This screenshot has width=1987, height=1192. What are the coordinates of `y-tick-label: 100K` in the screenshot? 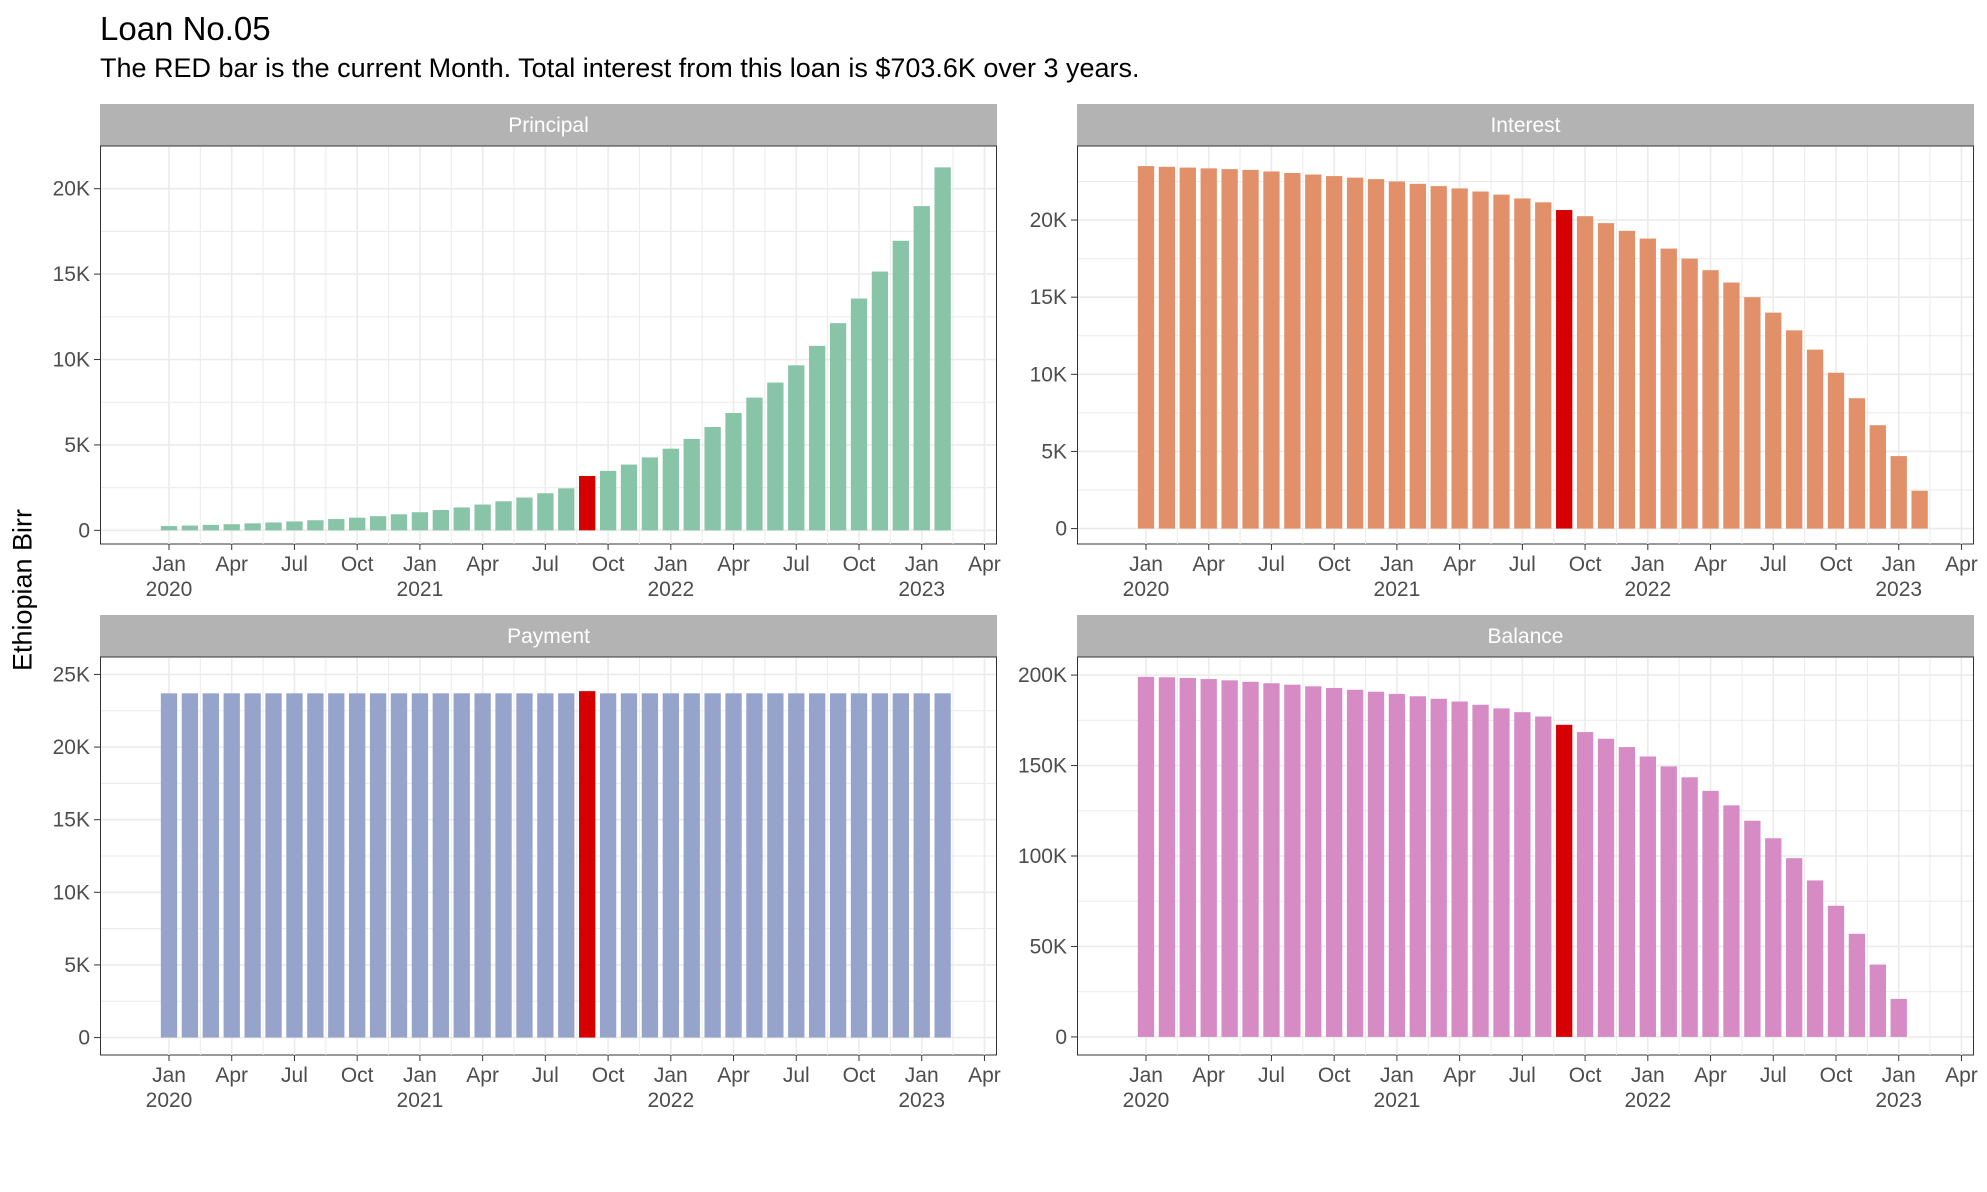 It's located at (1042, 856).